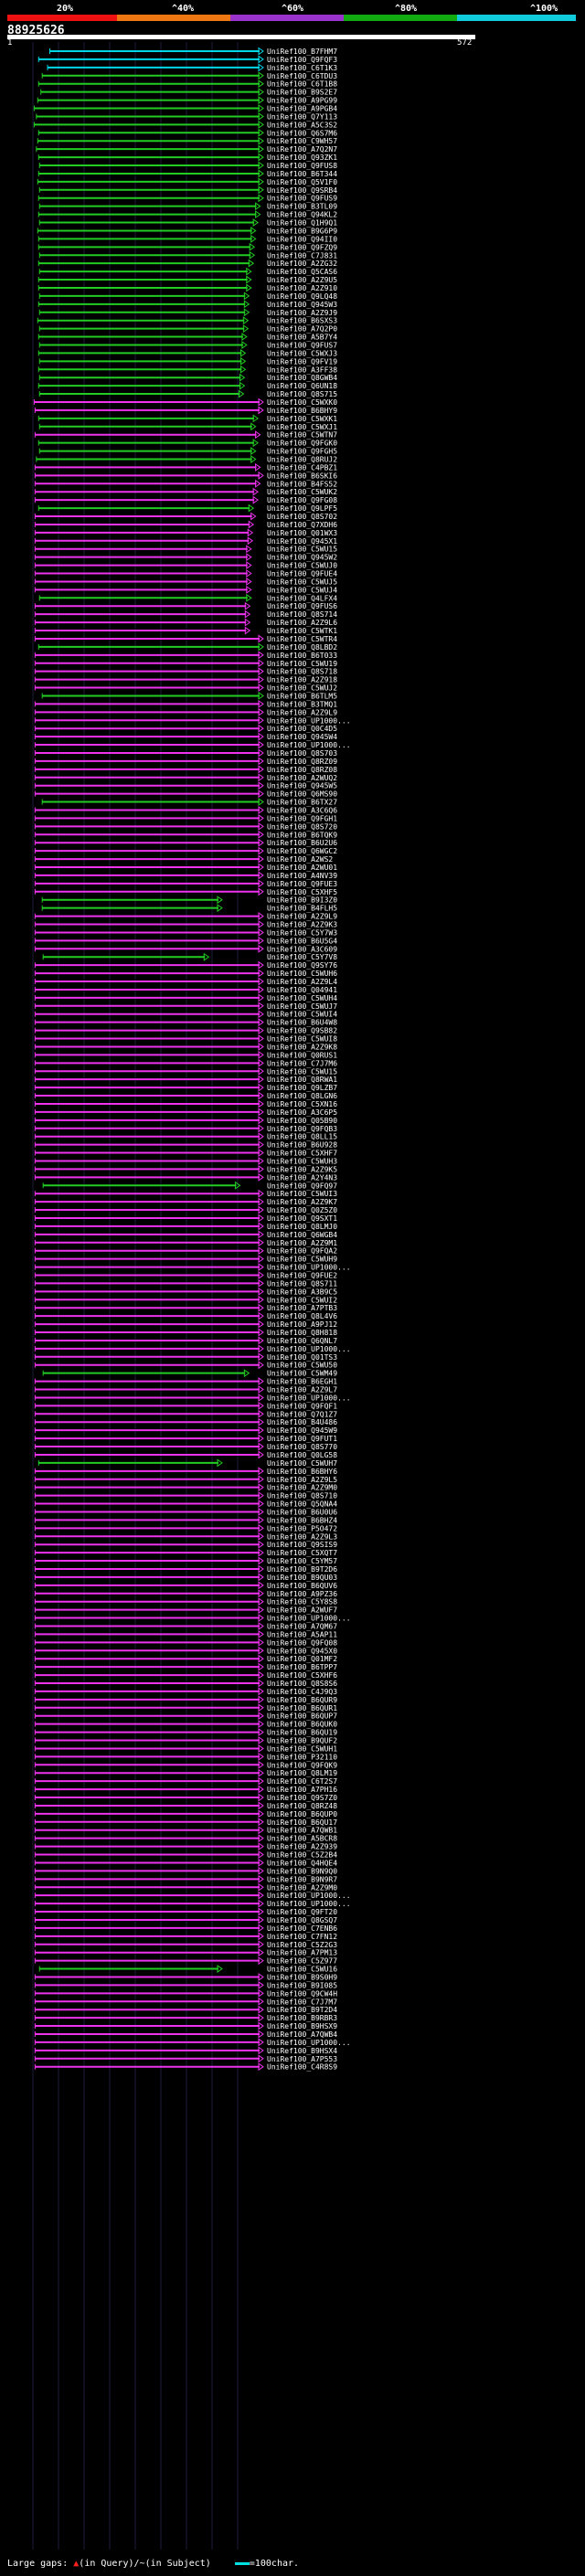 This screenshot has width=585, height=2576. What do you see at coordinates (302, 141) in the screenshot?
I see `hit-label: UniRef100_C9WH57` at bounding box center [302, 141].